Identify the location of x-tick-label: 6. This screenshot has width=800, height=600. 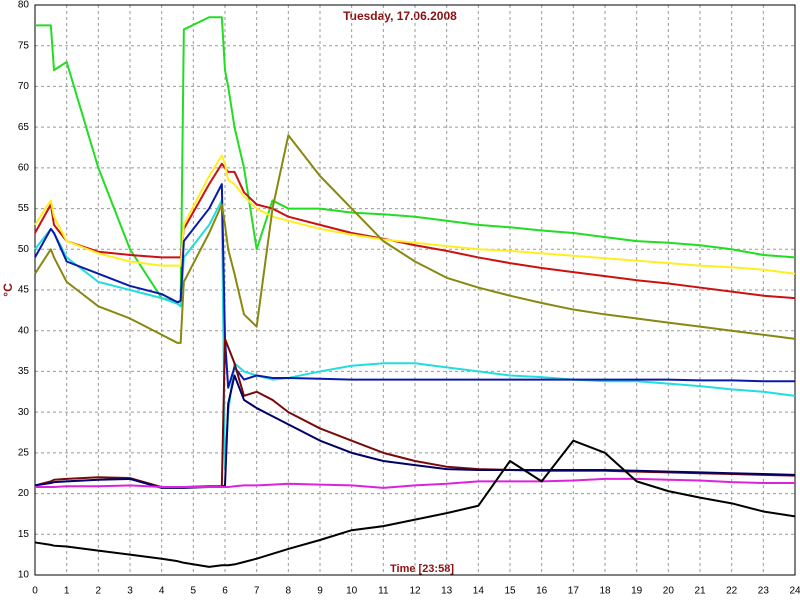
(225, 591).